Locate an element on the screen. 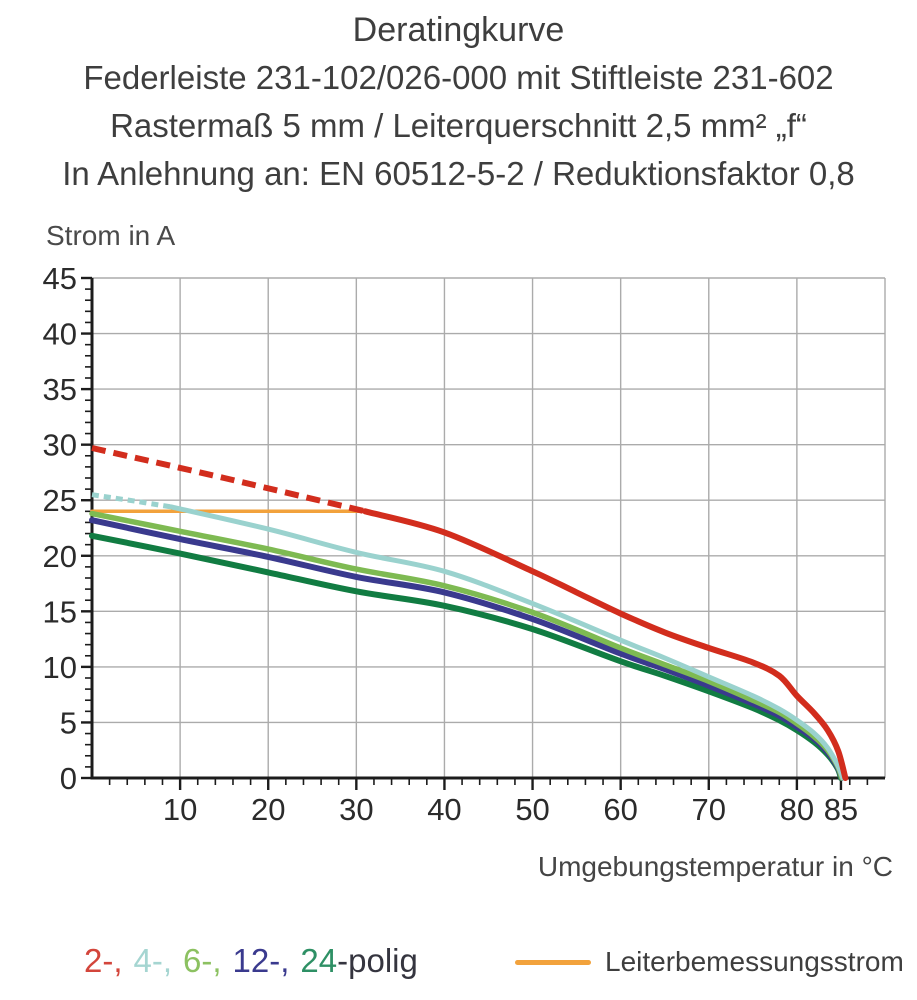  x-tick-label: 70 is located at coordinates (709, 809).